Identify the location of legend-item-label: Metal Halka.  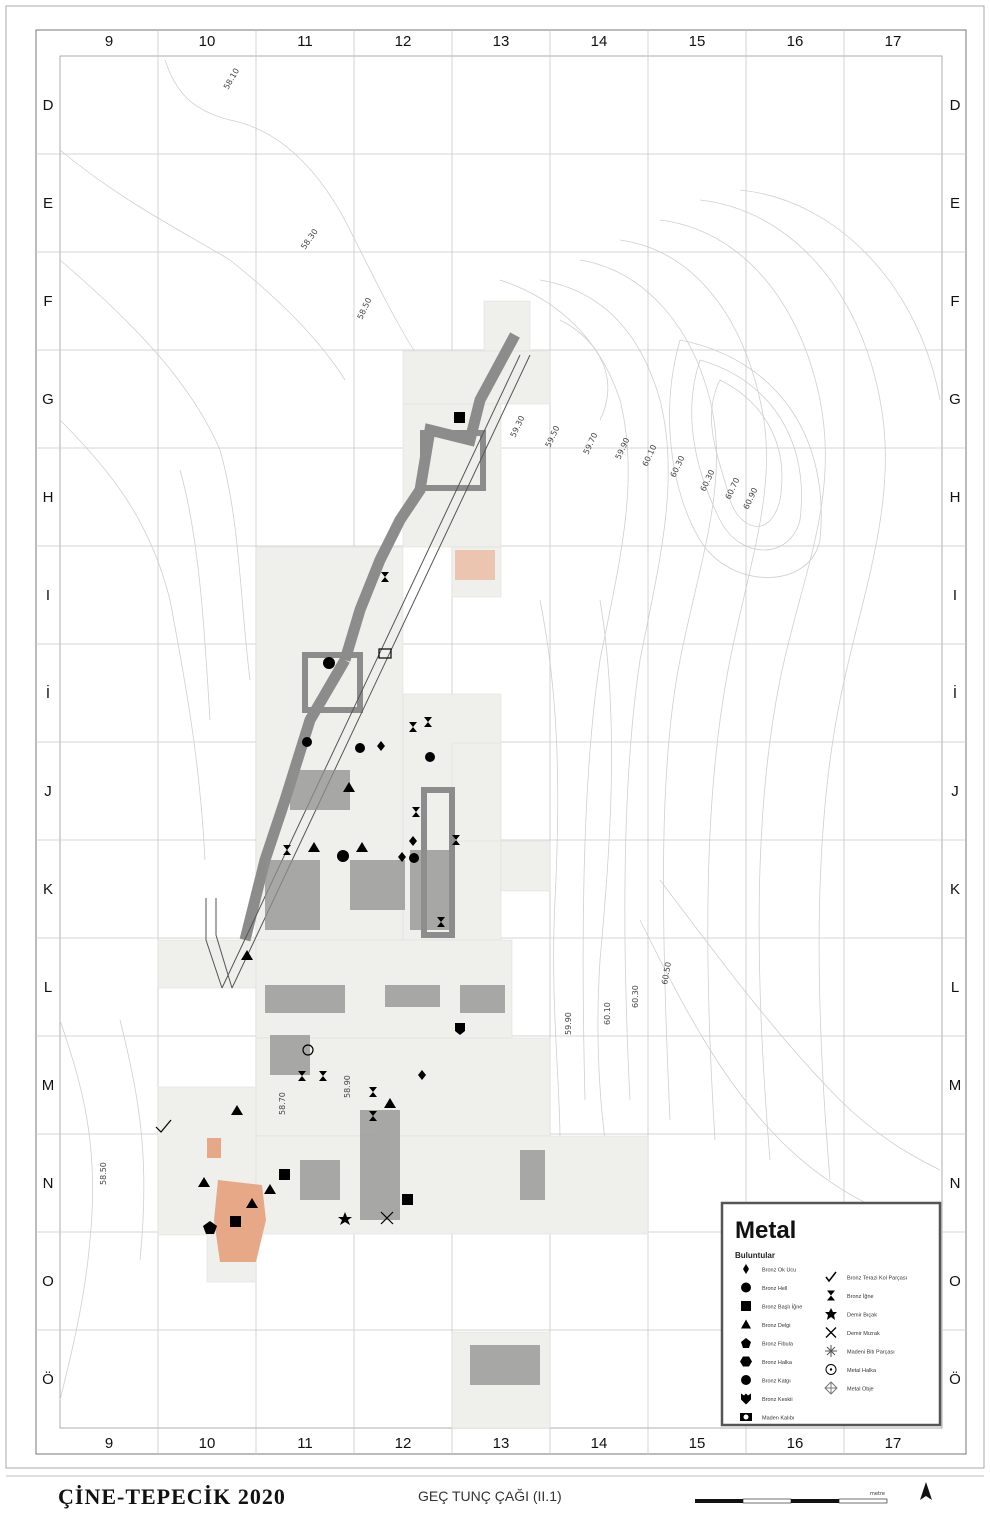
(862, 1371).